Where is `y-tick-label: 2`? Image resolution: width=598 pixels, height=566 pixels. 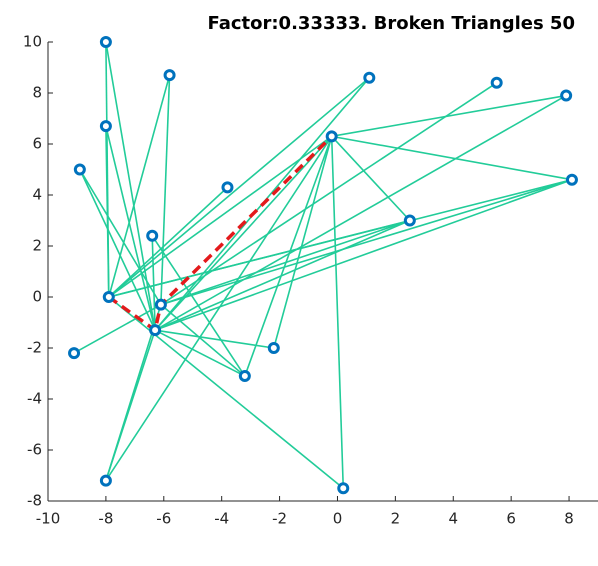 y-tick-label: 2 is located at coordinates (37, 246).